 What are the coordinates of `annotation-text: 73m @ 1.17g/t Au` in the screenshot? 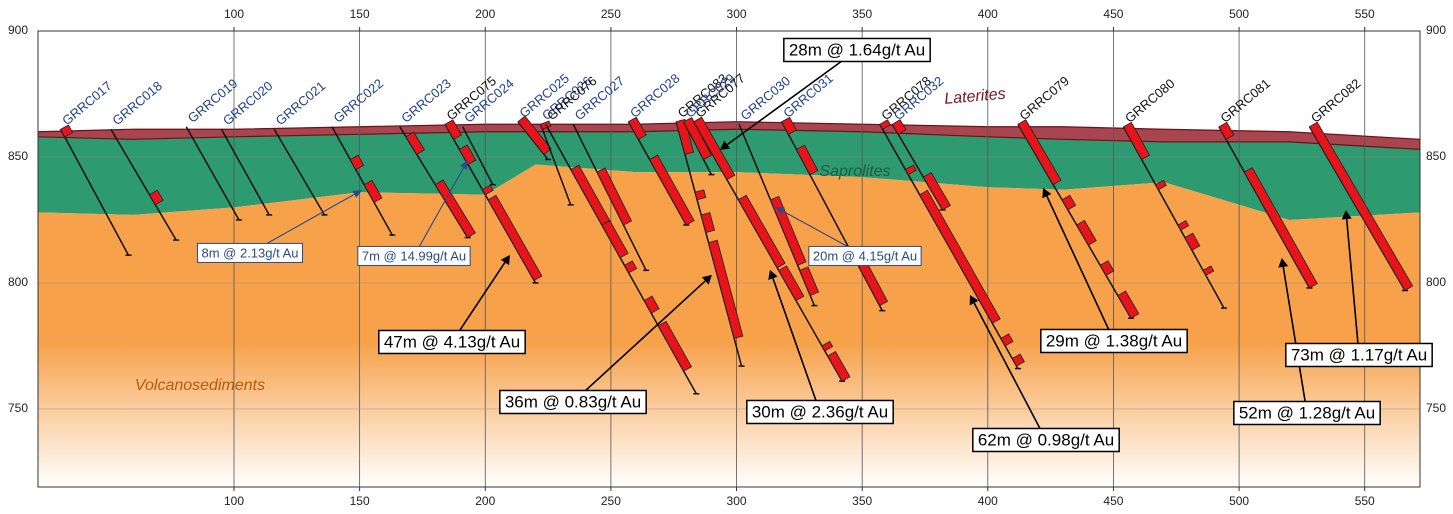 It's located at (1359, 354).